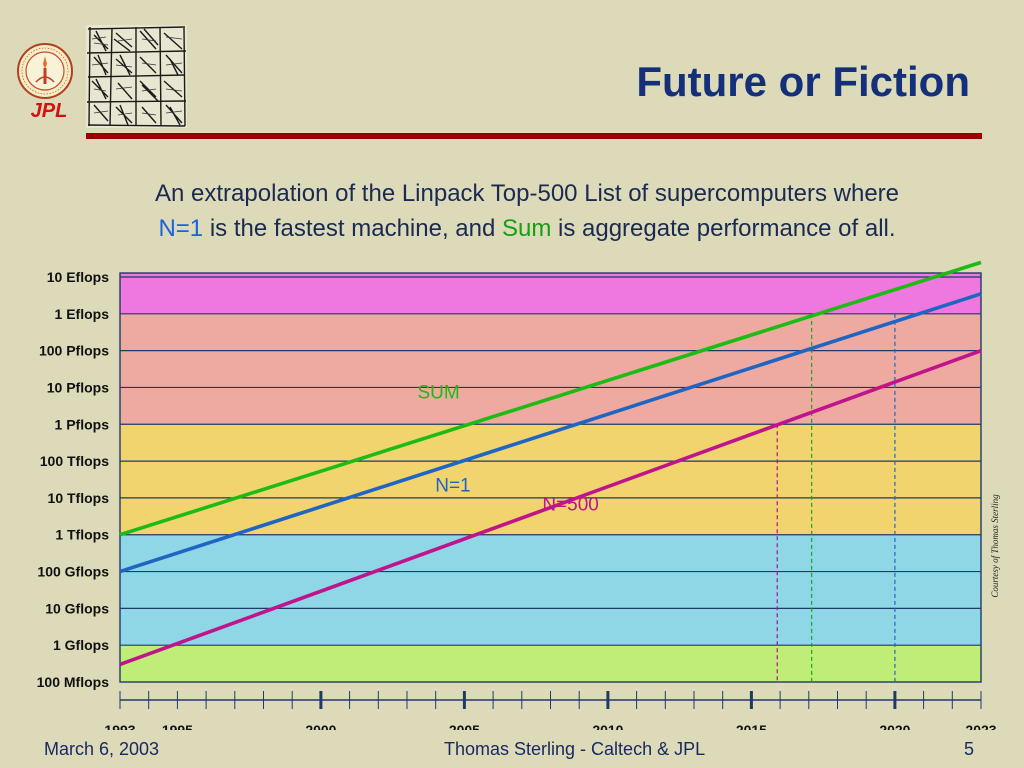 The image size is (1024, 768). Describe the element at coordinates (74, 461) in the screenshot. I see `y-tick-label: 100 Tflops` at that location.